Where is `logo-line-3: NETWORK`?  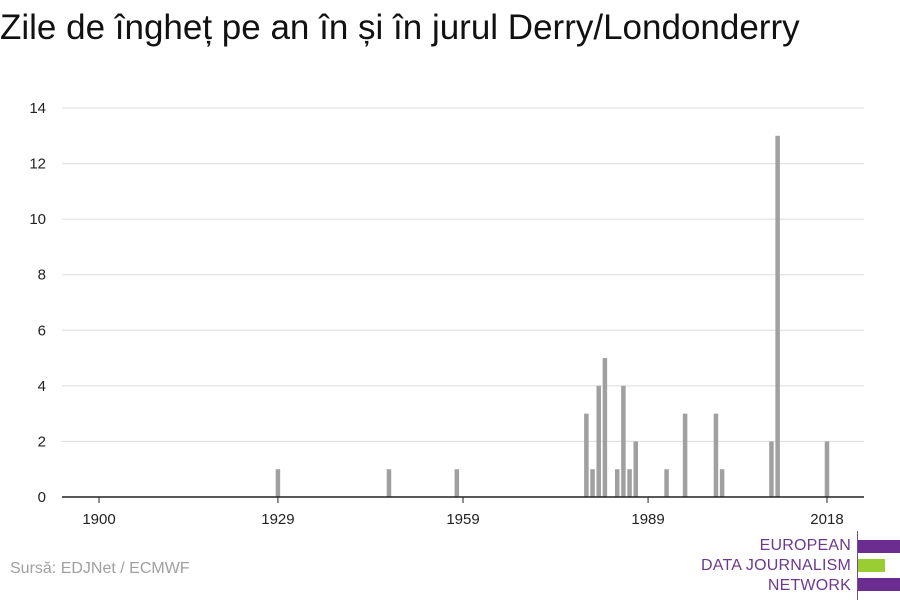
logo-line-3: NETWORK is located at coordinates (809, 585).